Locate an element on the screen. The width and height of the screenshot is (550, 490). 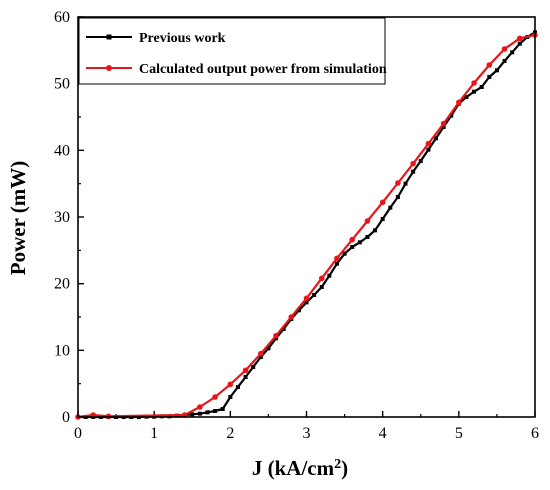
y-tick-label: 0 is located at coordinates (66, 417).